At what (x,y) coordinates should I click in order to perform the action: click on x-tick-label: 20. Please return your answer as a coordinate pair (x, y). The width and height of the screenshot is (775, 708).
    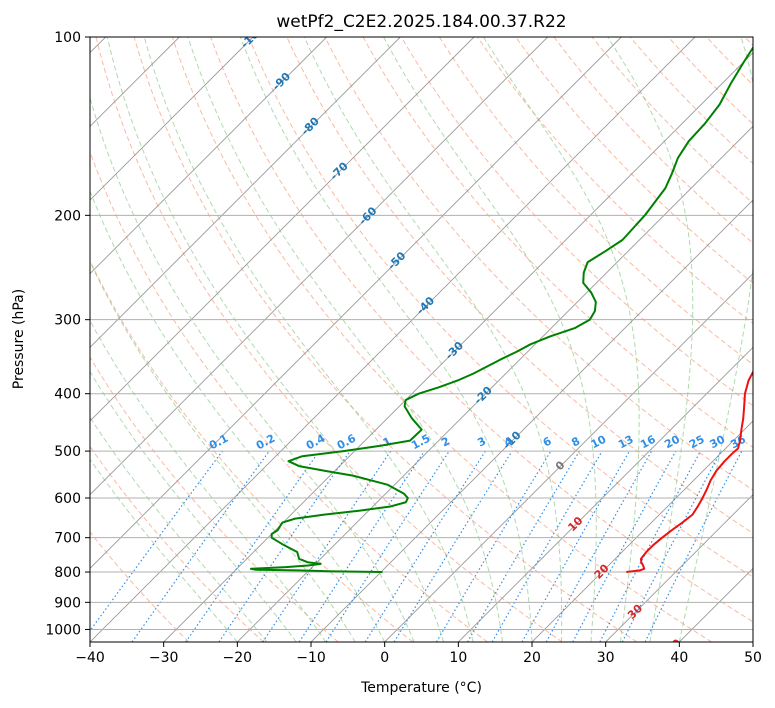
    Looking at the image, I should click on (532, 658).